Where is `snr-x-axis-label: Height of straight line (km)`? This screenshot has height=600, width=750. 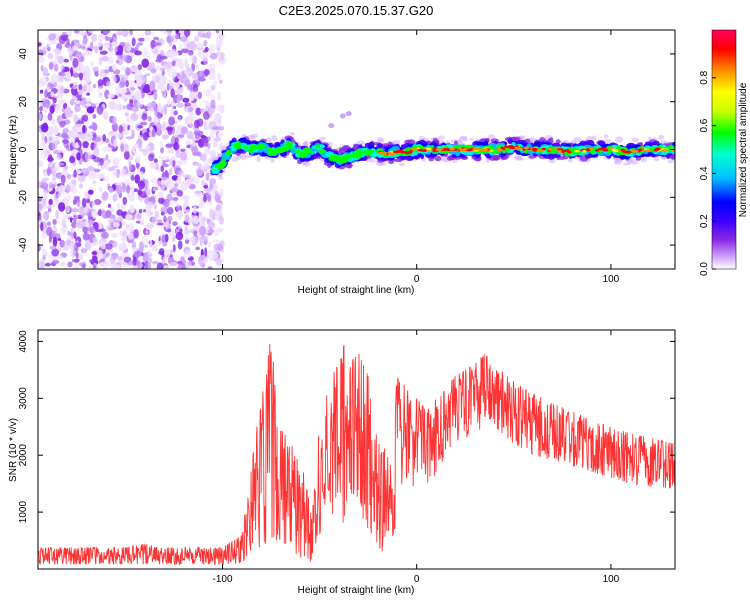
snr-x-axis-label: Height of straight line (km) is located at coordinates (356, 590).